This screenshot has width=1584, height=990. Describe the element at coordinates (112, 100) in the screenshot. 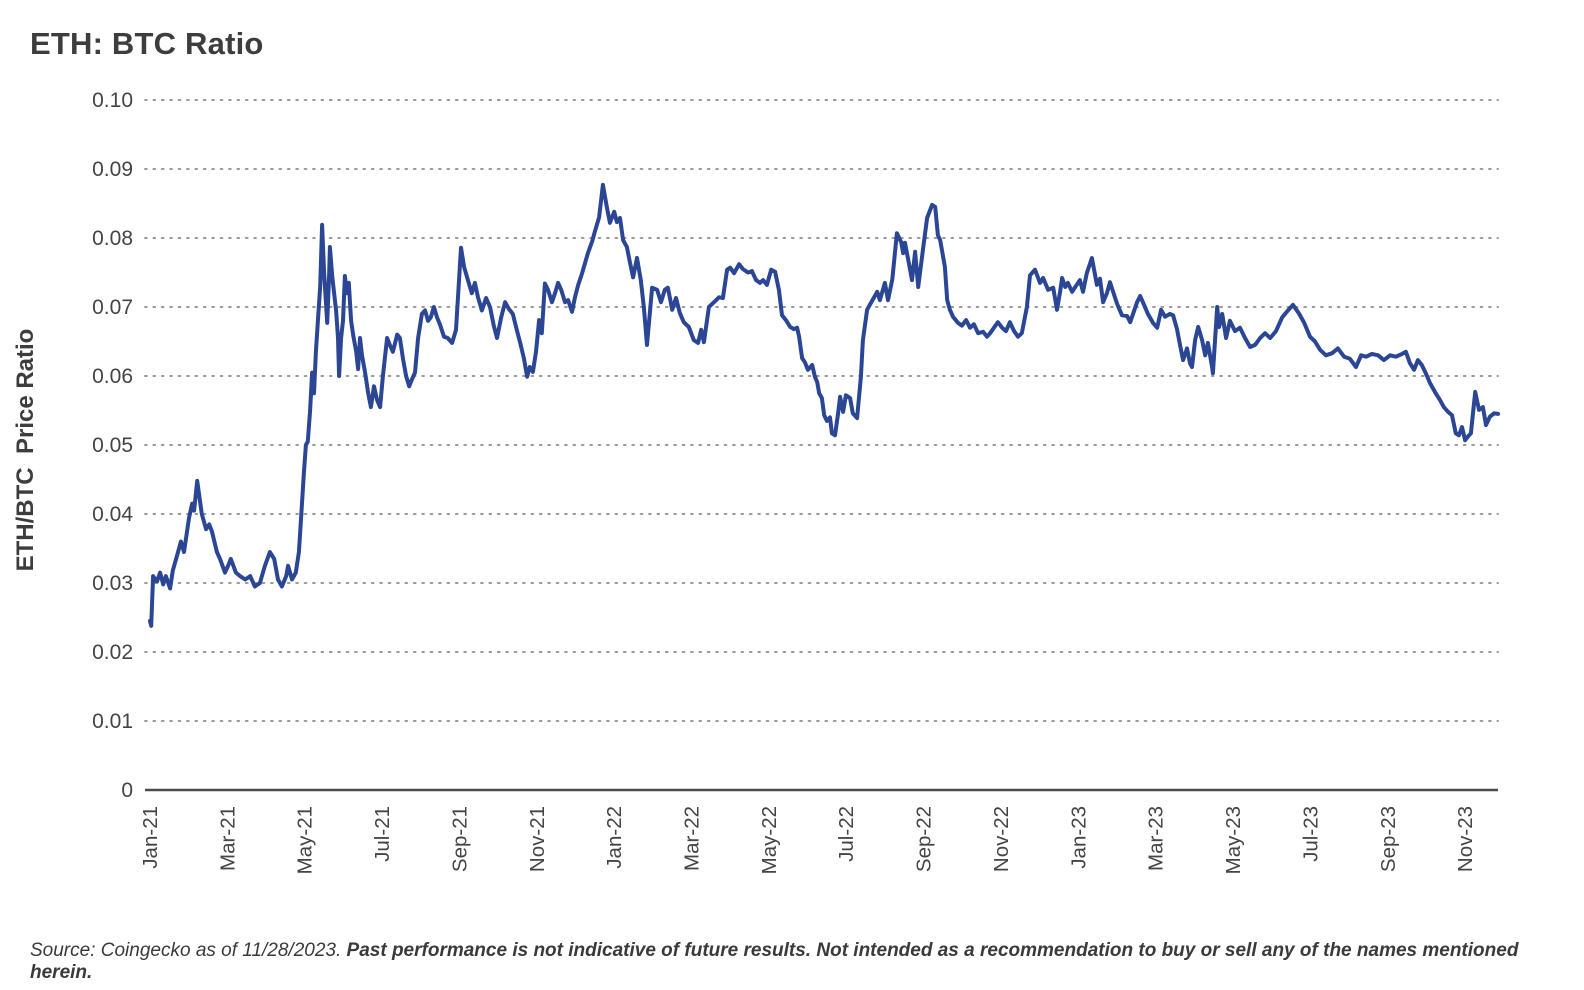

I see `y-tick-label: 0.10` at that location.